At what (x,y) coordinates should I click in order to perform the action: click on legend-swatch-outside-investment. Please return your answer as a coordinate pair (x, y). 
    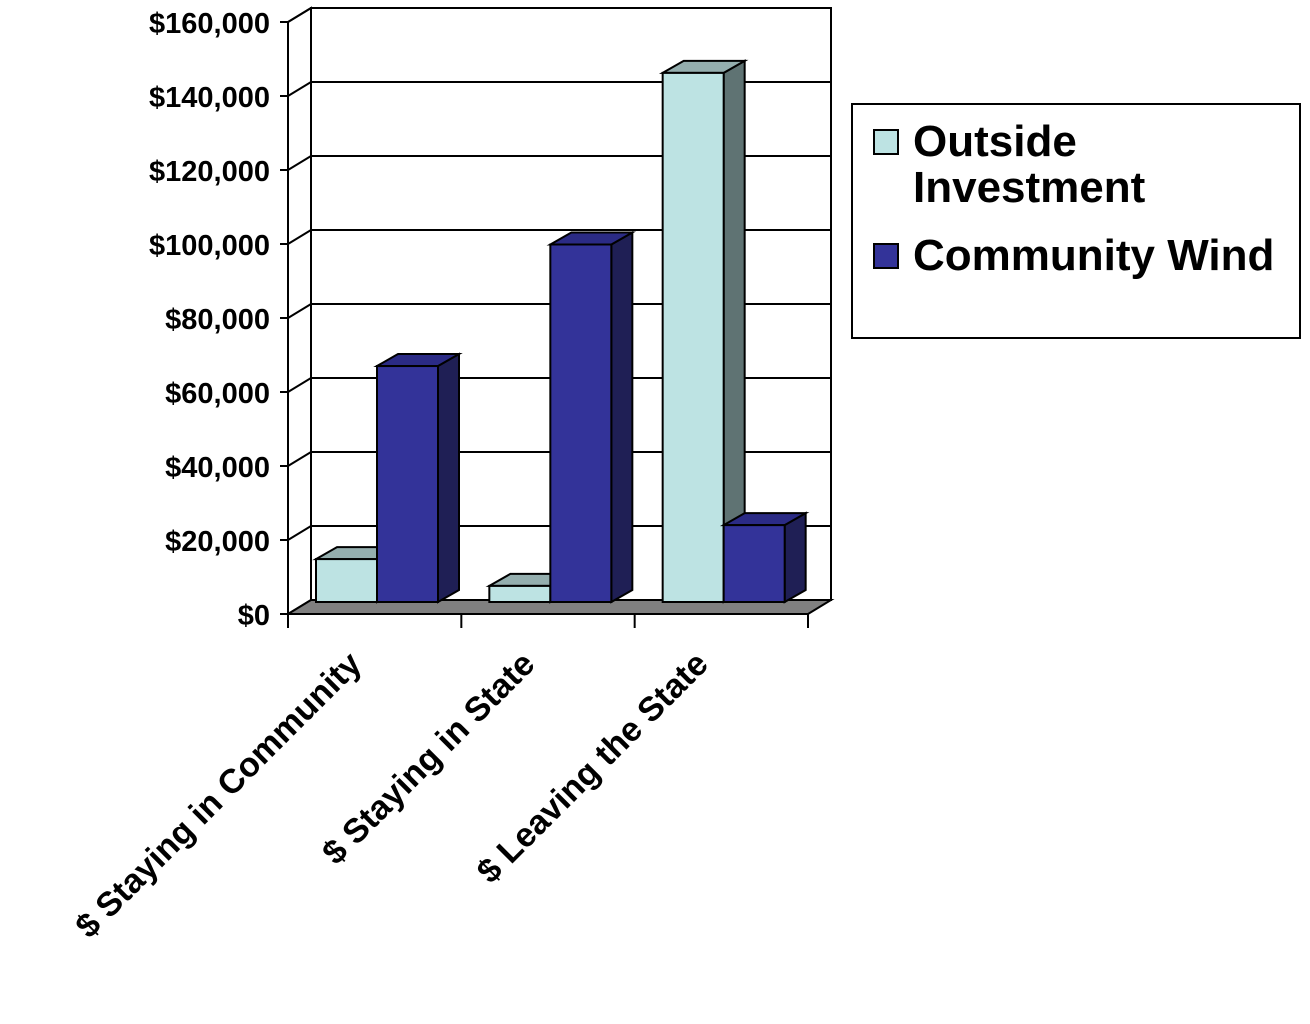
    Looking at the image, I should click on (886, 142).